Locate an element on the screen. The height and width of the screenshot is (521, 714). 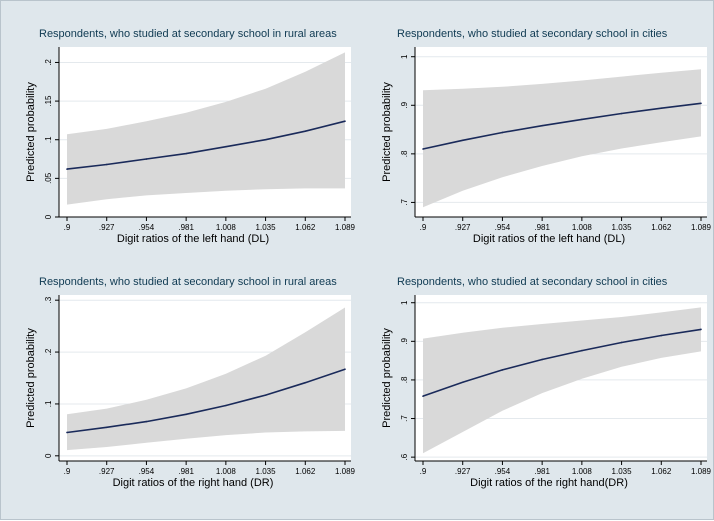
y-tick-label: .15 is located at coordinates (48, 101).